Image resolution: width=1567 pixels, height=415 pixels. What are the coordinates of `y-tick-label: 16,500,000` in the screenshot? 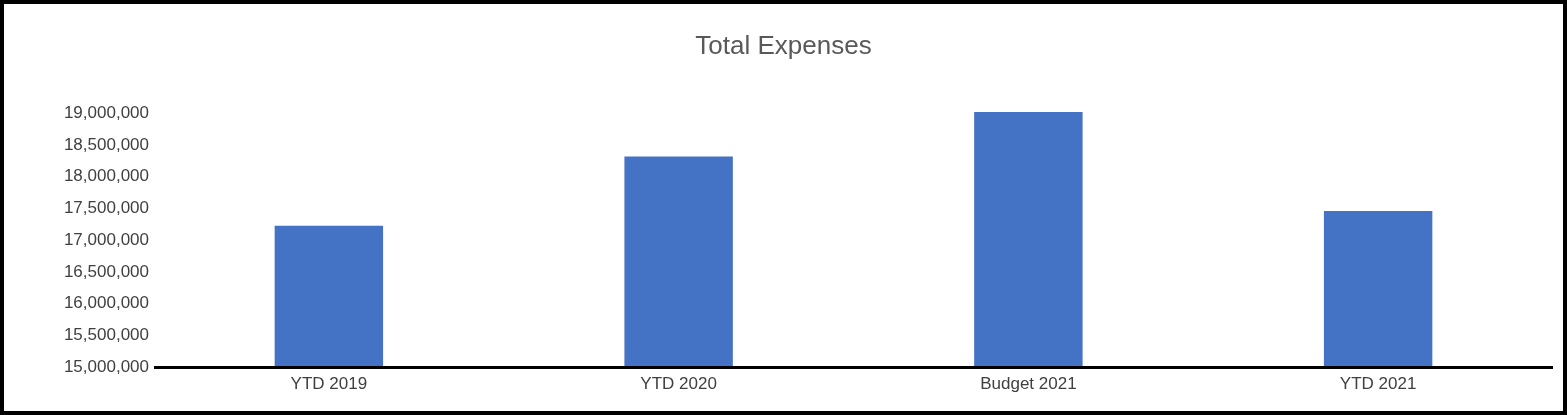 It's located at (106, 271).